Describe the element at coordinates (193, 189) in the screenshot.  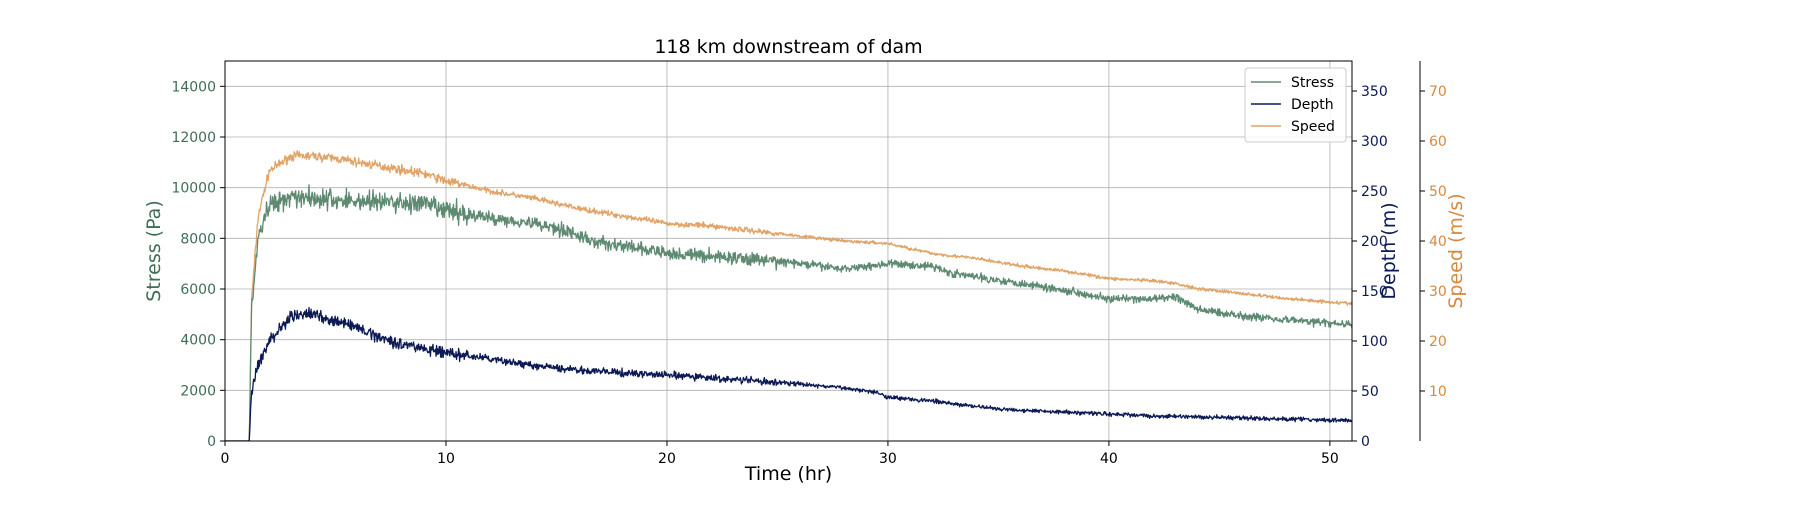
I see `stress-tick-label: 10000` at that location.